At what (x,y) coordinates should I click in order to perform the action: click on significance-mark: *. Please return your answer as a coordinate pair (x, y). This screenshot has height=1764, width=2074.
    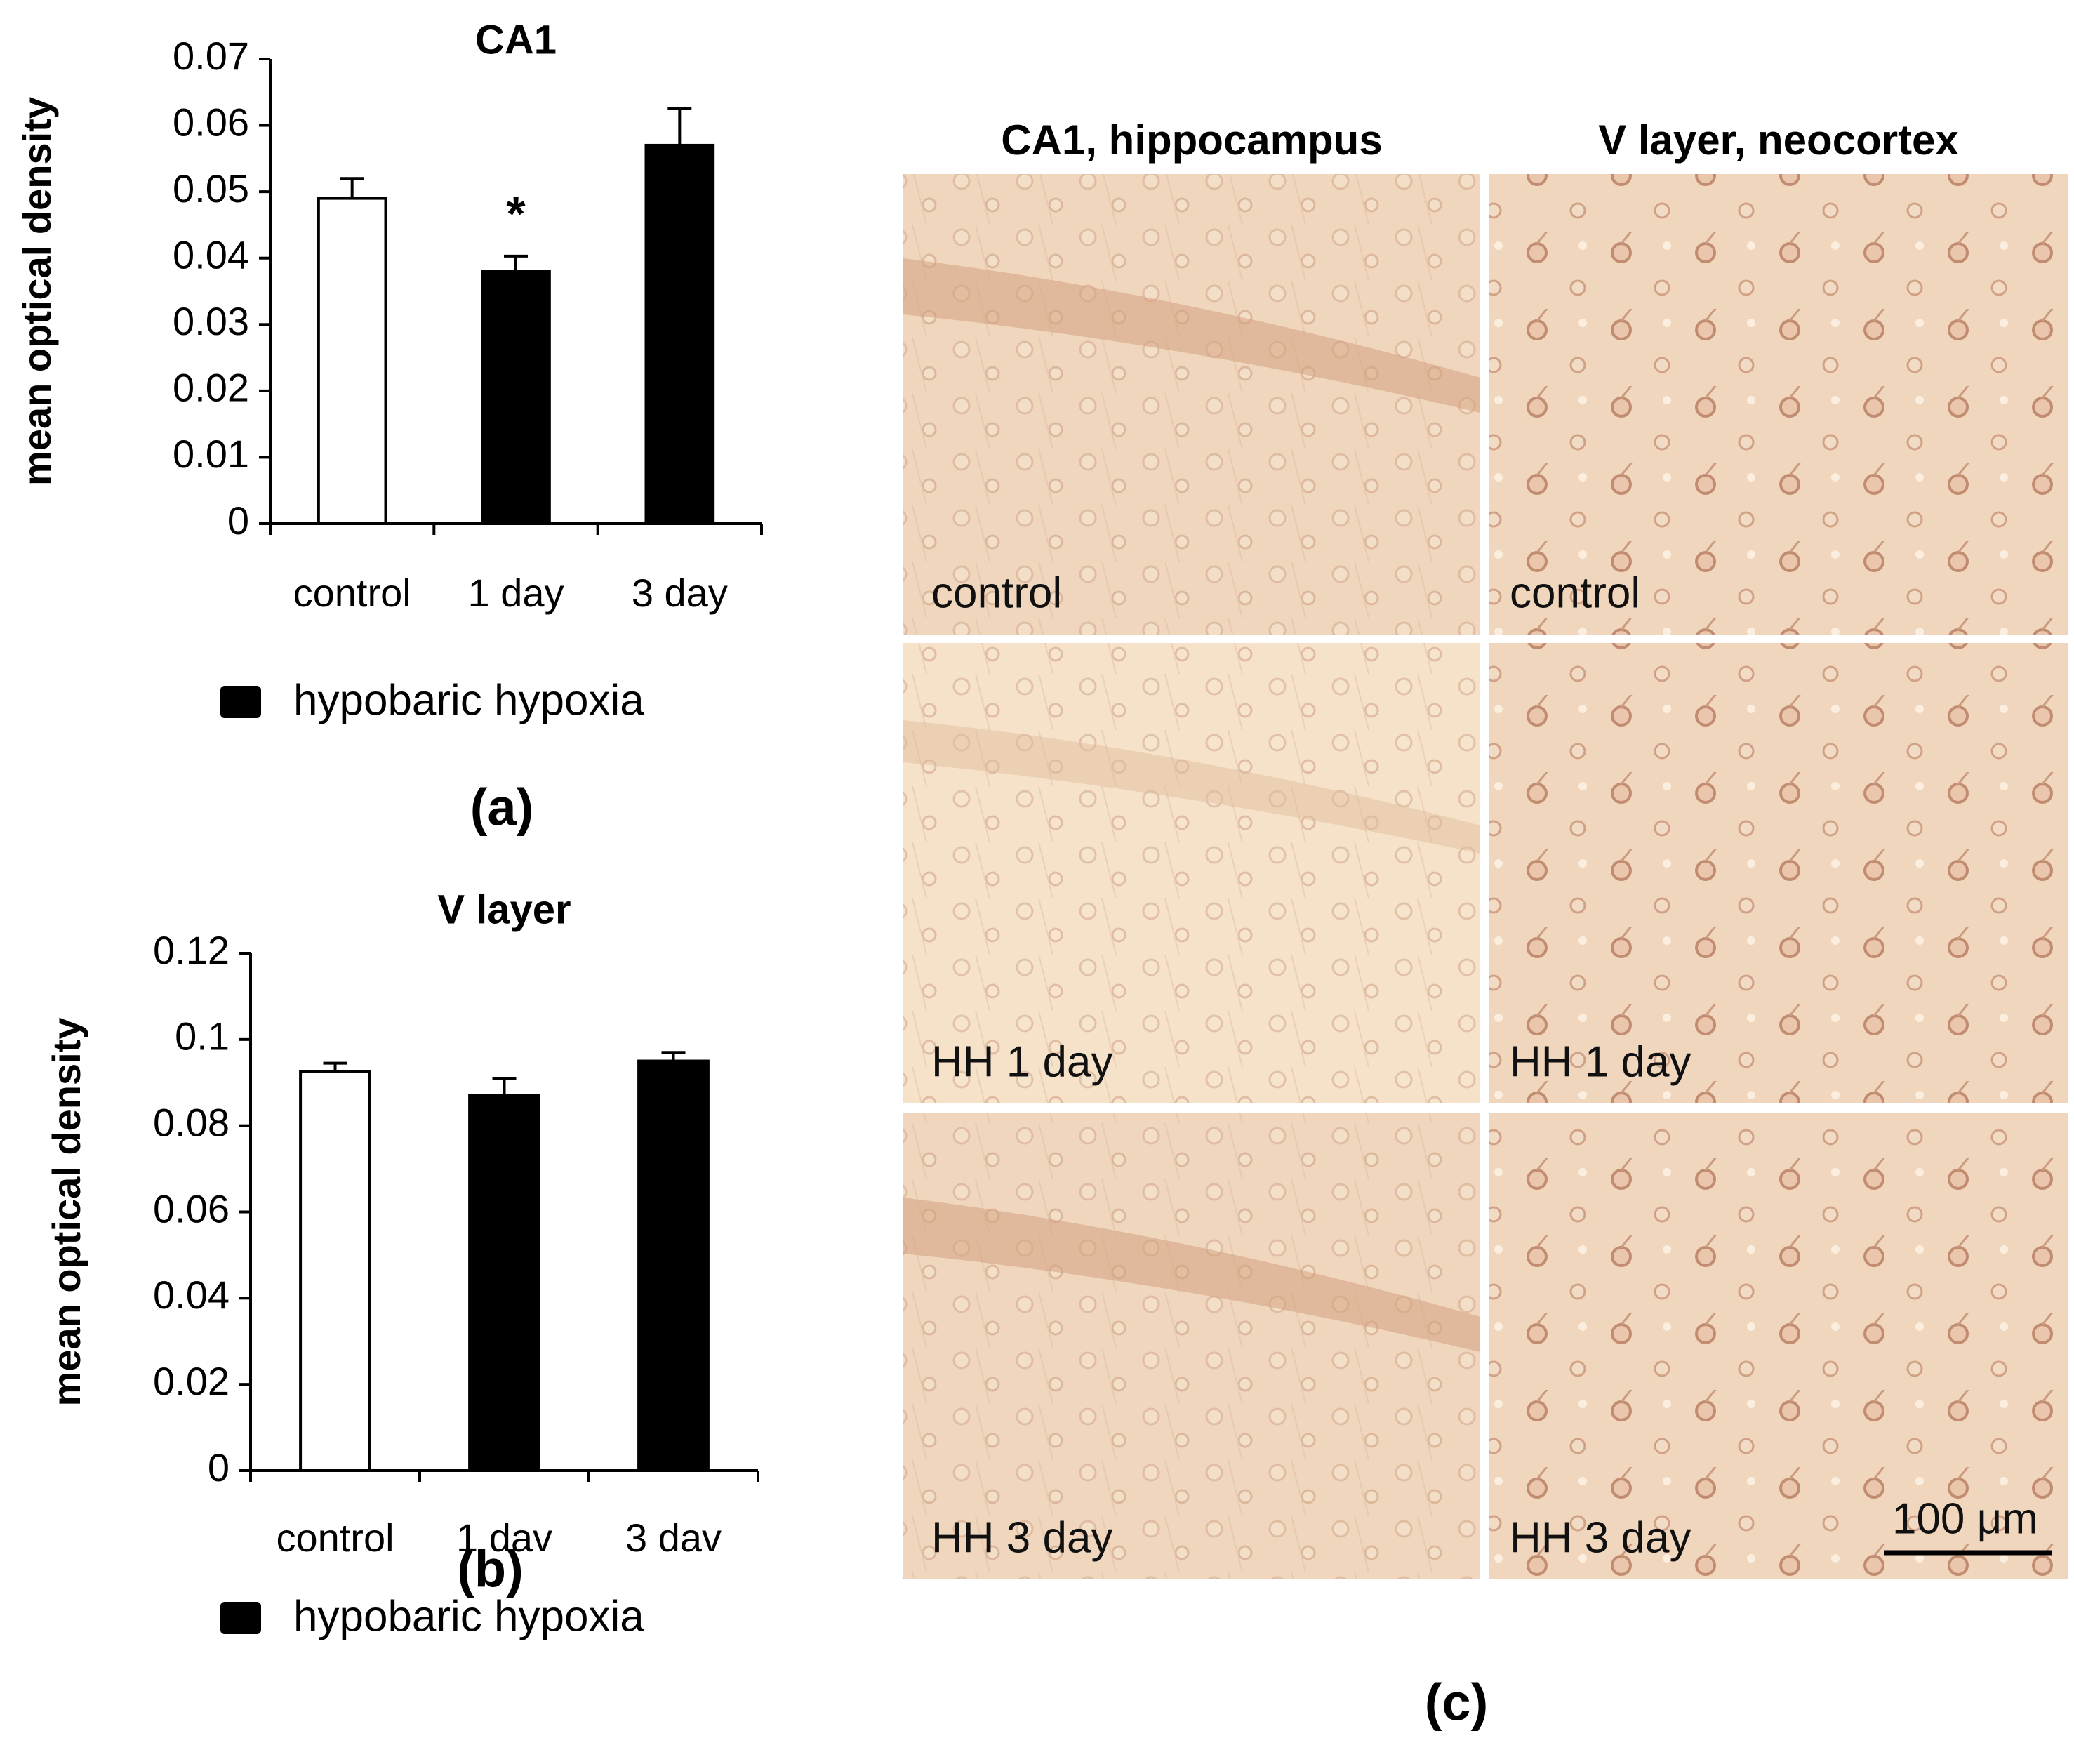
    Looking at the image, I should click on (516, 213).